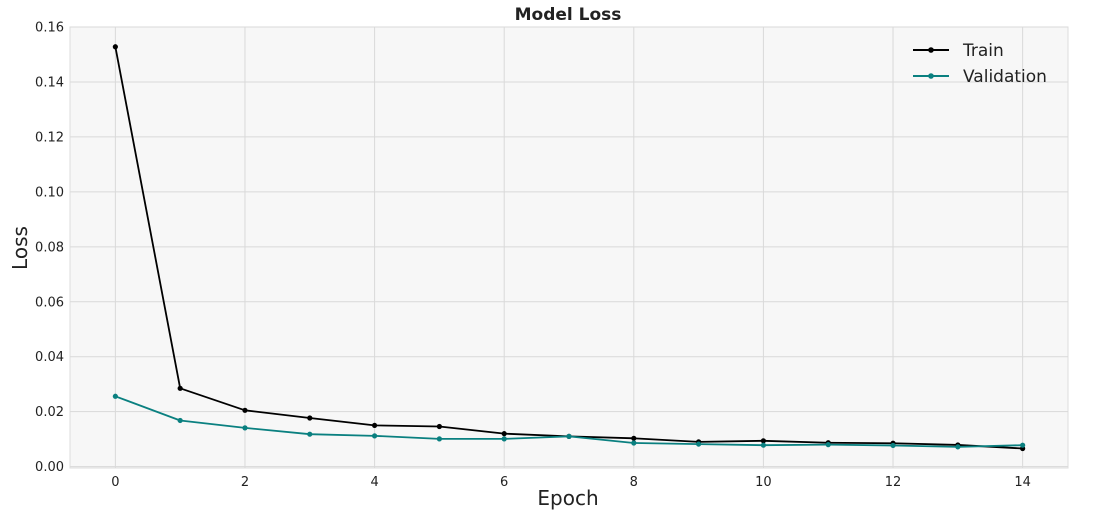 The image size is (1117, 511). What do you see at coordinates (49, 137) in the screenshot?
I see `y-tick-label: 0.12` at bounding box center [49, 137].